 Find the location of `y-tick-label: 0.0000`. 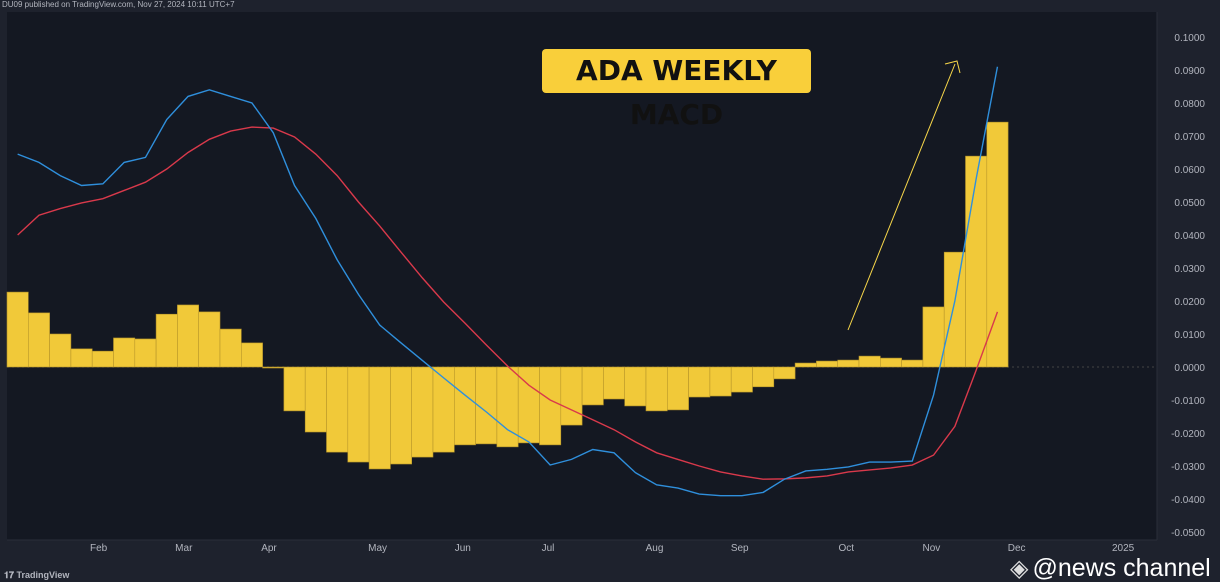

y-tick-label: 0.0000 is located at coordinates (1189, 368).